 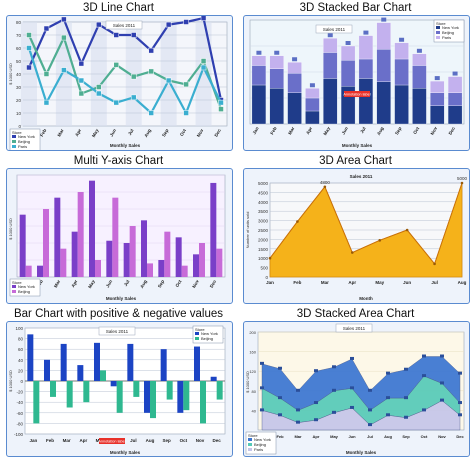 What do you see at coordinates (263, 211) in the screenshot?
I see `y-tick-label: 3500` at bounding box center [263, 211].